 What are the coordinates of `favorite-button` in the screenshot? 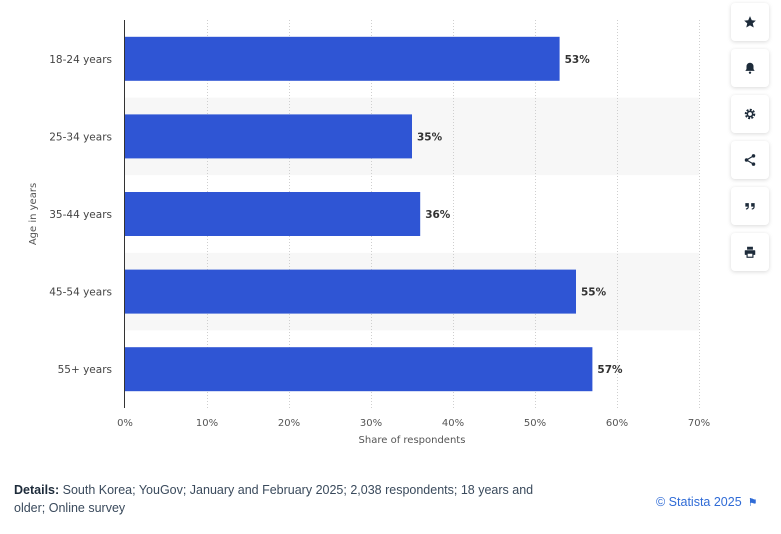 It's located at (750, 22).